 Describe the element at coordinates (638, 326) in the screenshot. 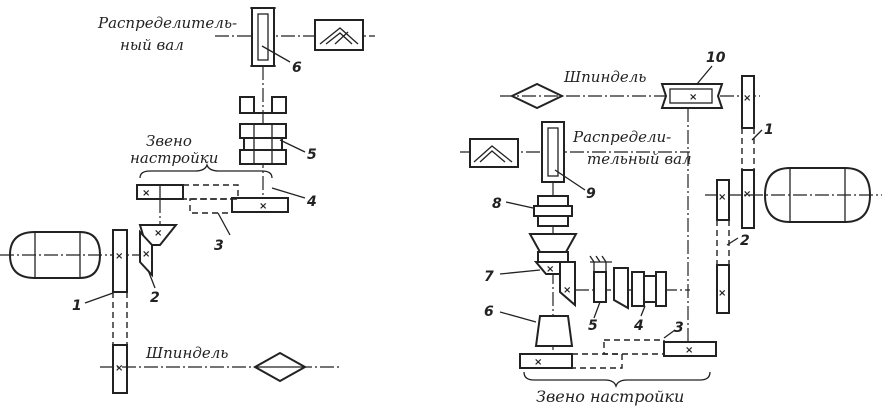

I see `right-callout-4: 4` at that location.